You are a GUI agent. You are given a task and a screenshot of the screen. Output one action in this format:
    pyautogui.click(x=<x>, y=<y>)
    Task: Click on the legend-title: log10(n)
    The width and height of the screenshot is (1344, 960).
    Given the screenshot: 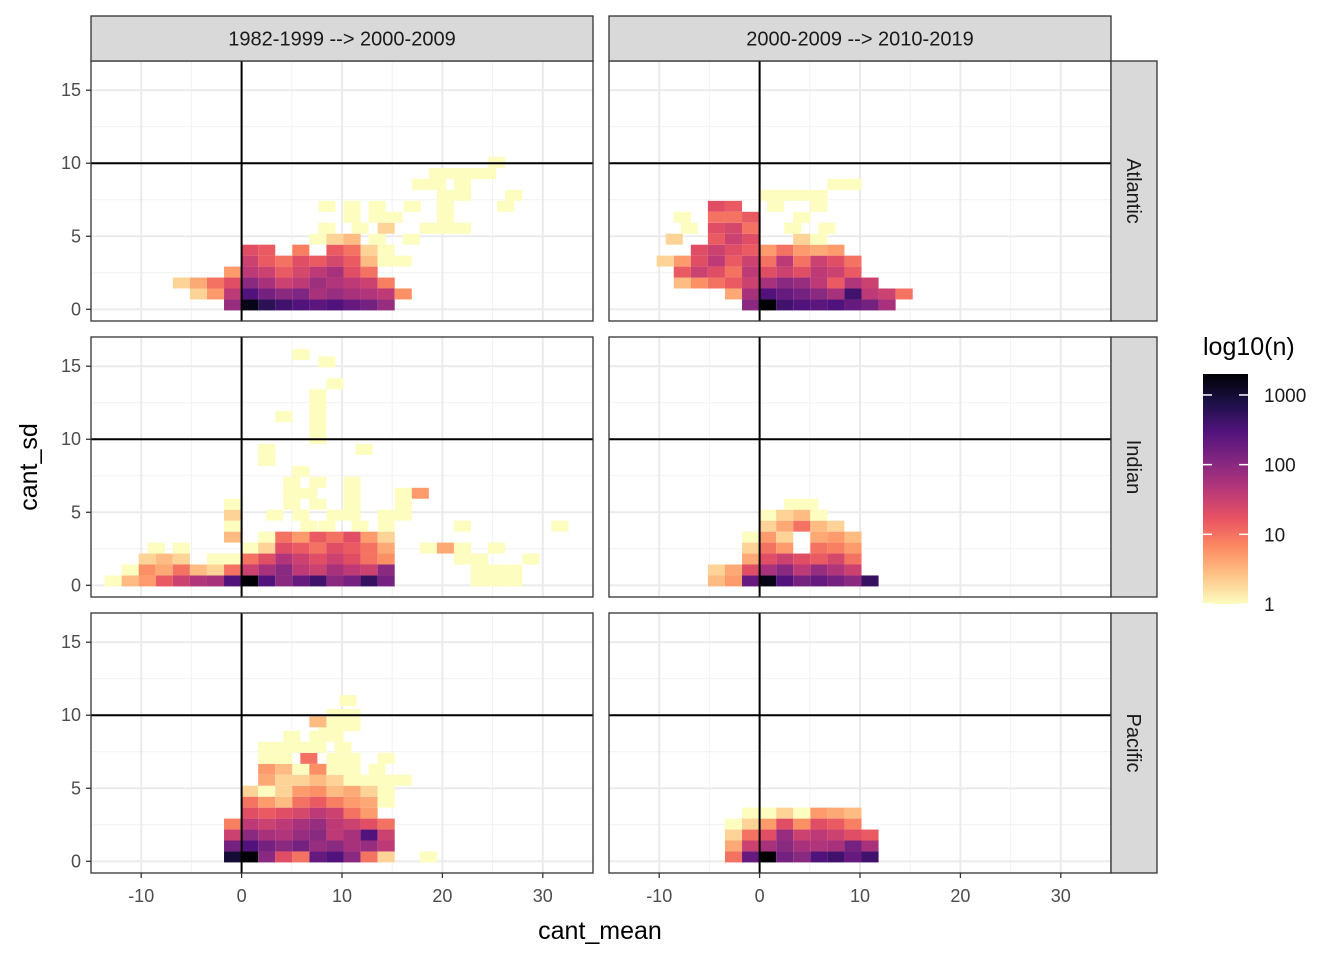 What is the action you would take?
    pyautogui.click(x=1249, y=347)
    